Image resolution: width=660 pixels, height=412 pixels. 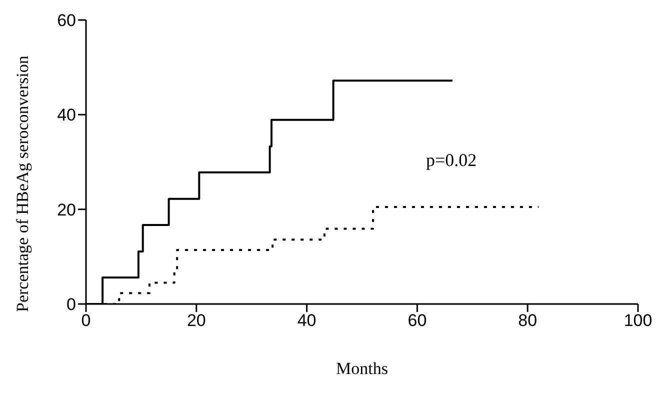 I want to click on y-tick-label: 40, so click(x=66, y=115).